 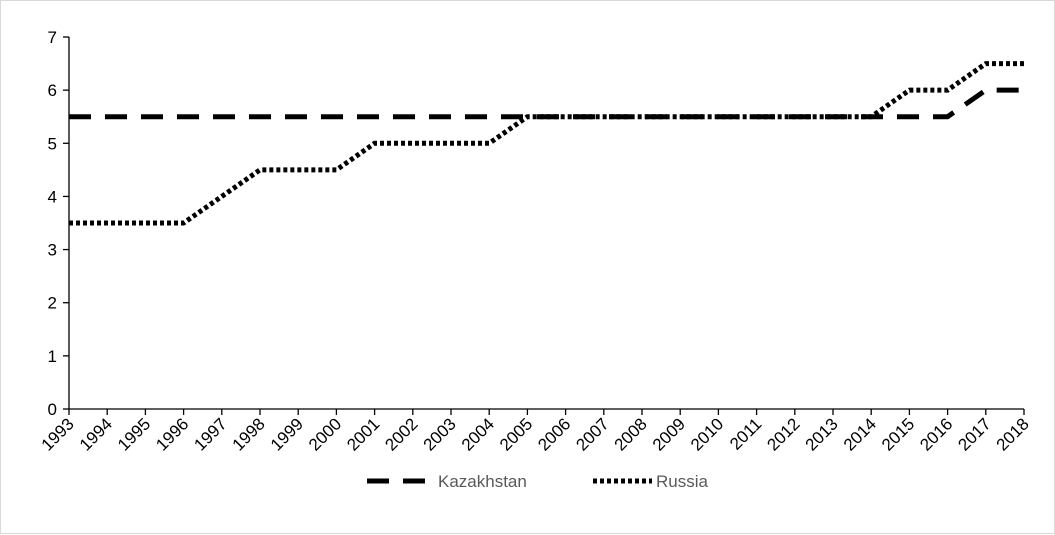 I want to click on series-line-kazakhstan, so click(x=546, y=103).